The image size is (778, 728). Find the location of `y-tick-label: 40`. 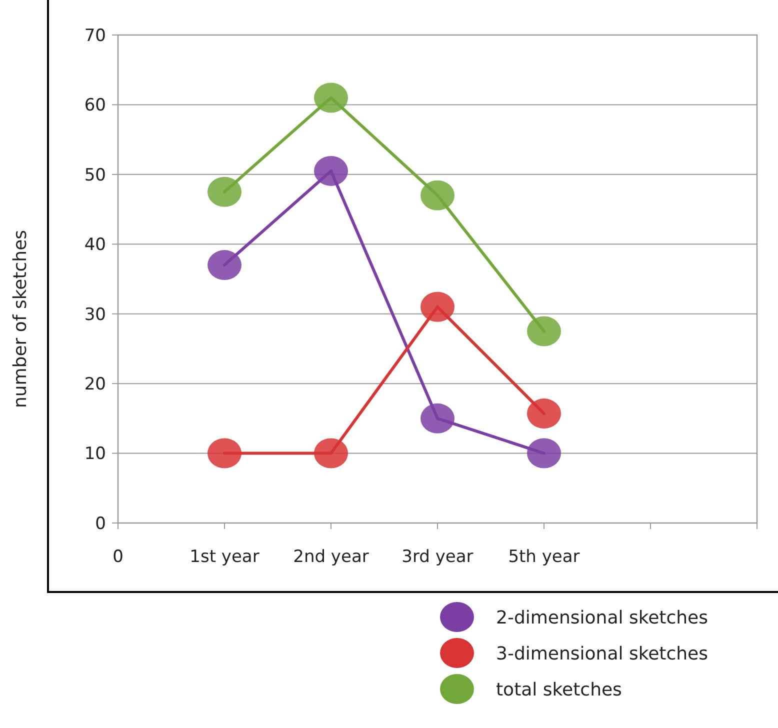

y-tick-label: 40 is located at coordinates (95, 245).